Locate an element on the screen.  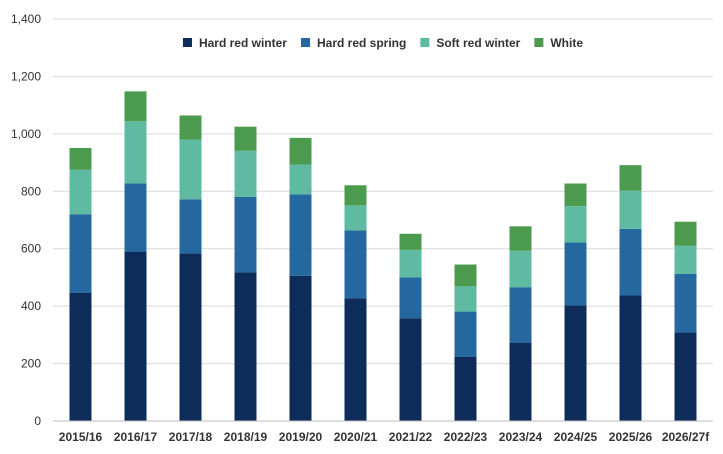
x-tick-label: 2026/27f is located at coordinates (686, 437).